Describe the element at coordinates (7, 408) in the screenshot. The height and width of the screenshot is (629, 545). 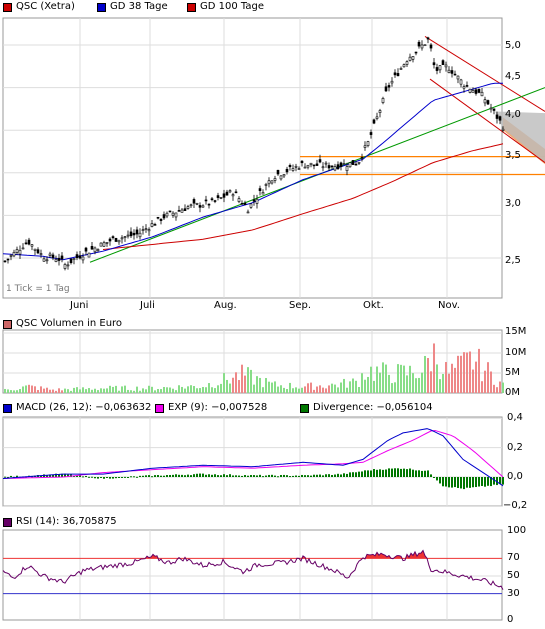
I see `legend-swatch-macd` at that location.